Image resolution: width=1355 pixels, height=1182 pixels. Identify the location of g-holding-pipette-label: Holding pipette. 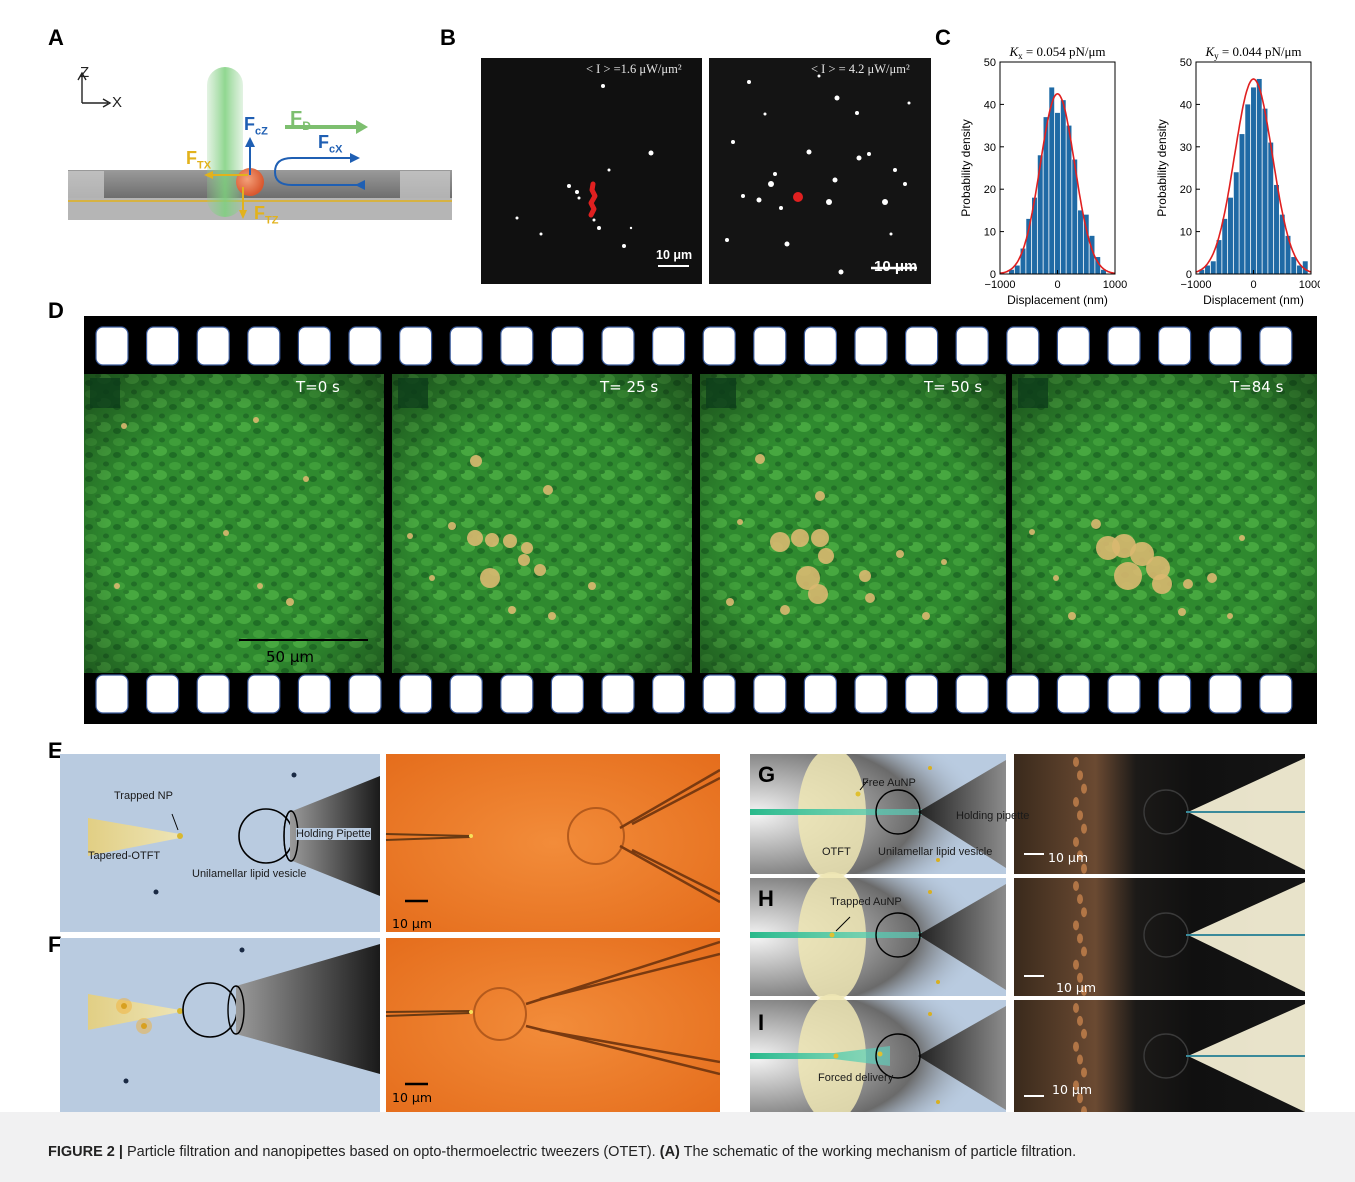
(993, 816).